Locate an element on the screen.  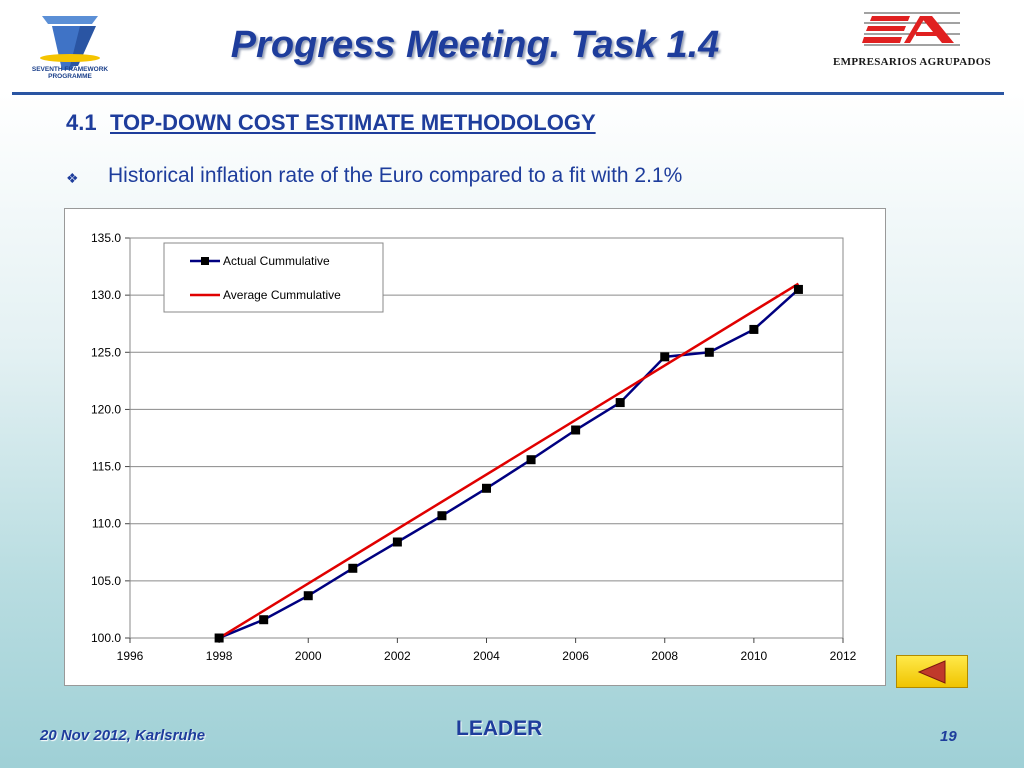
legend-label: Actual Cummulative is located at coordinates (276, 261).